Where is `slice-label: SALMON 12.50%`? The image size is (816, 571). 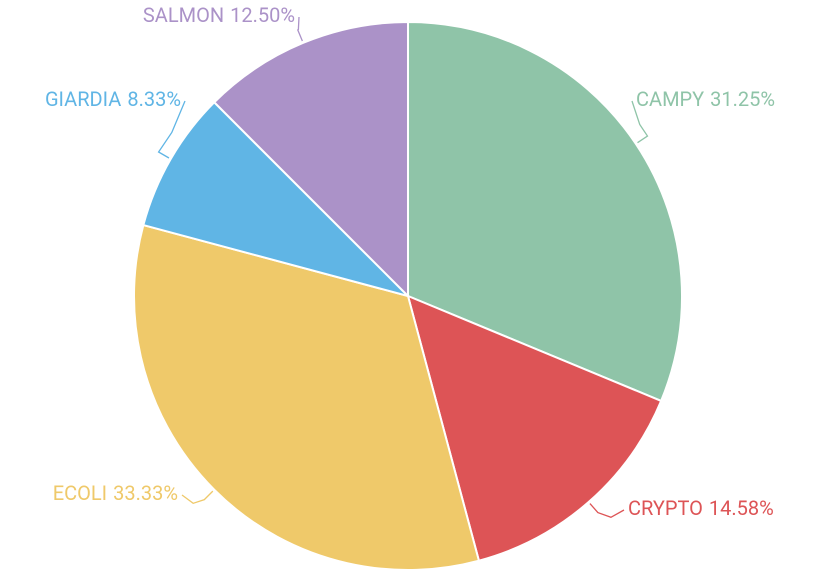 slice-label: SALMON 12.50% is located at coordinates (219, 15).